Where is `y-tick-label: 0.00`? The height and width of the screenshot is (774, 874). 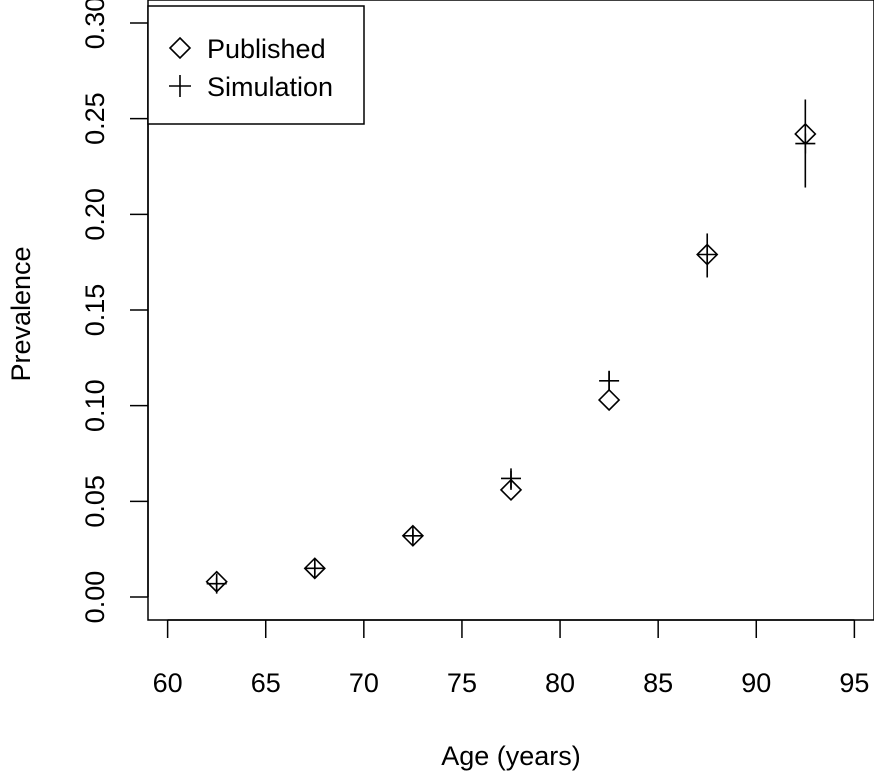
y-tick-label: 0.00 is located at coordinates (95, 597).